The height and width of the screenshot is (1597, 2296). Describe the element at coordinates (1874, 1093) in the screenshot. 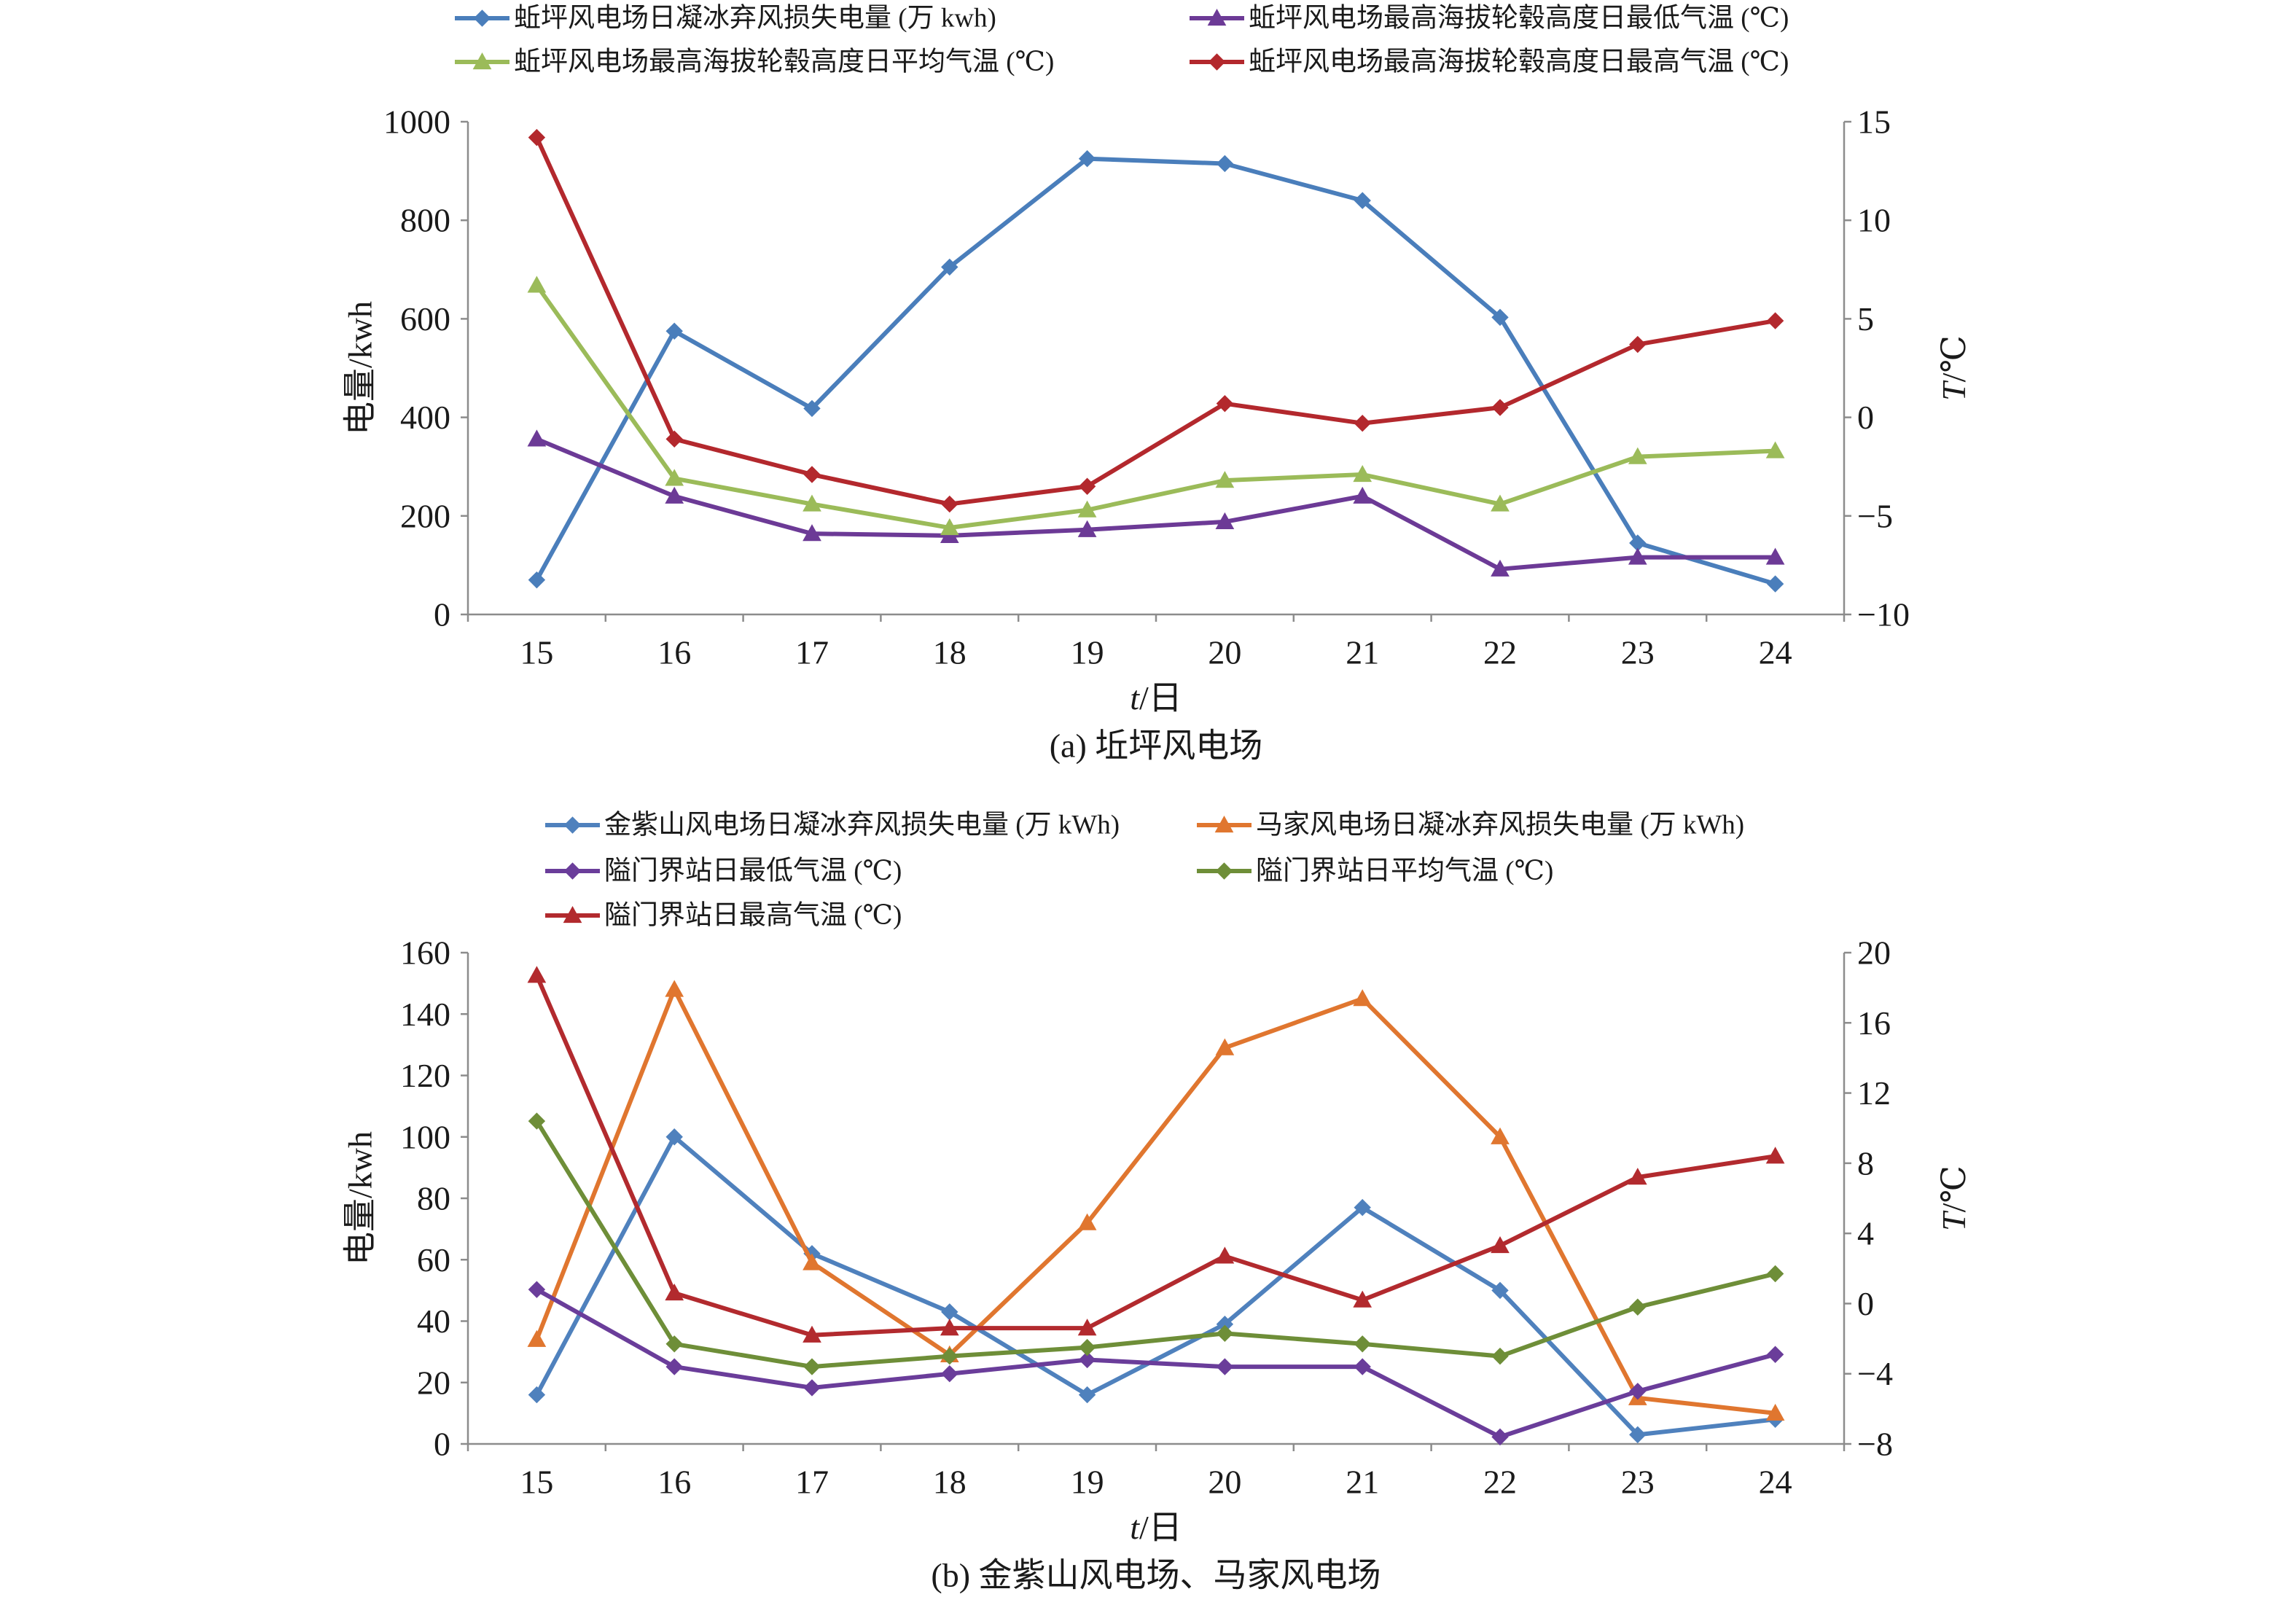

I see `right-tick-label: 12` at that location.